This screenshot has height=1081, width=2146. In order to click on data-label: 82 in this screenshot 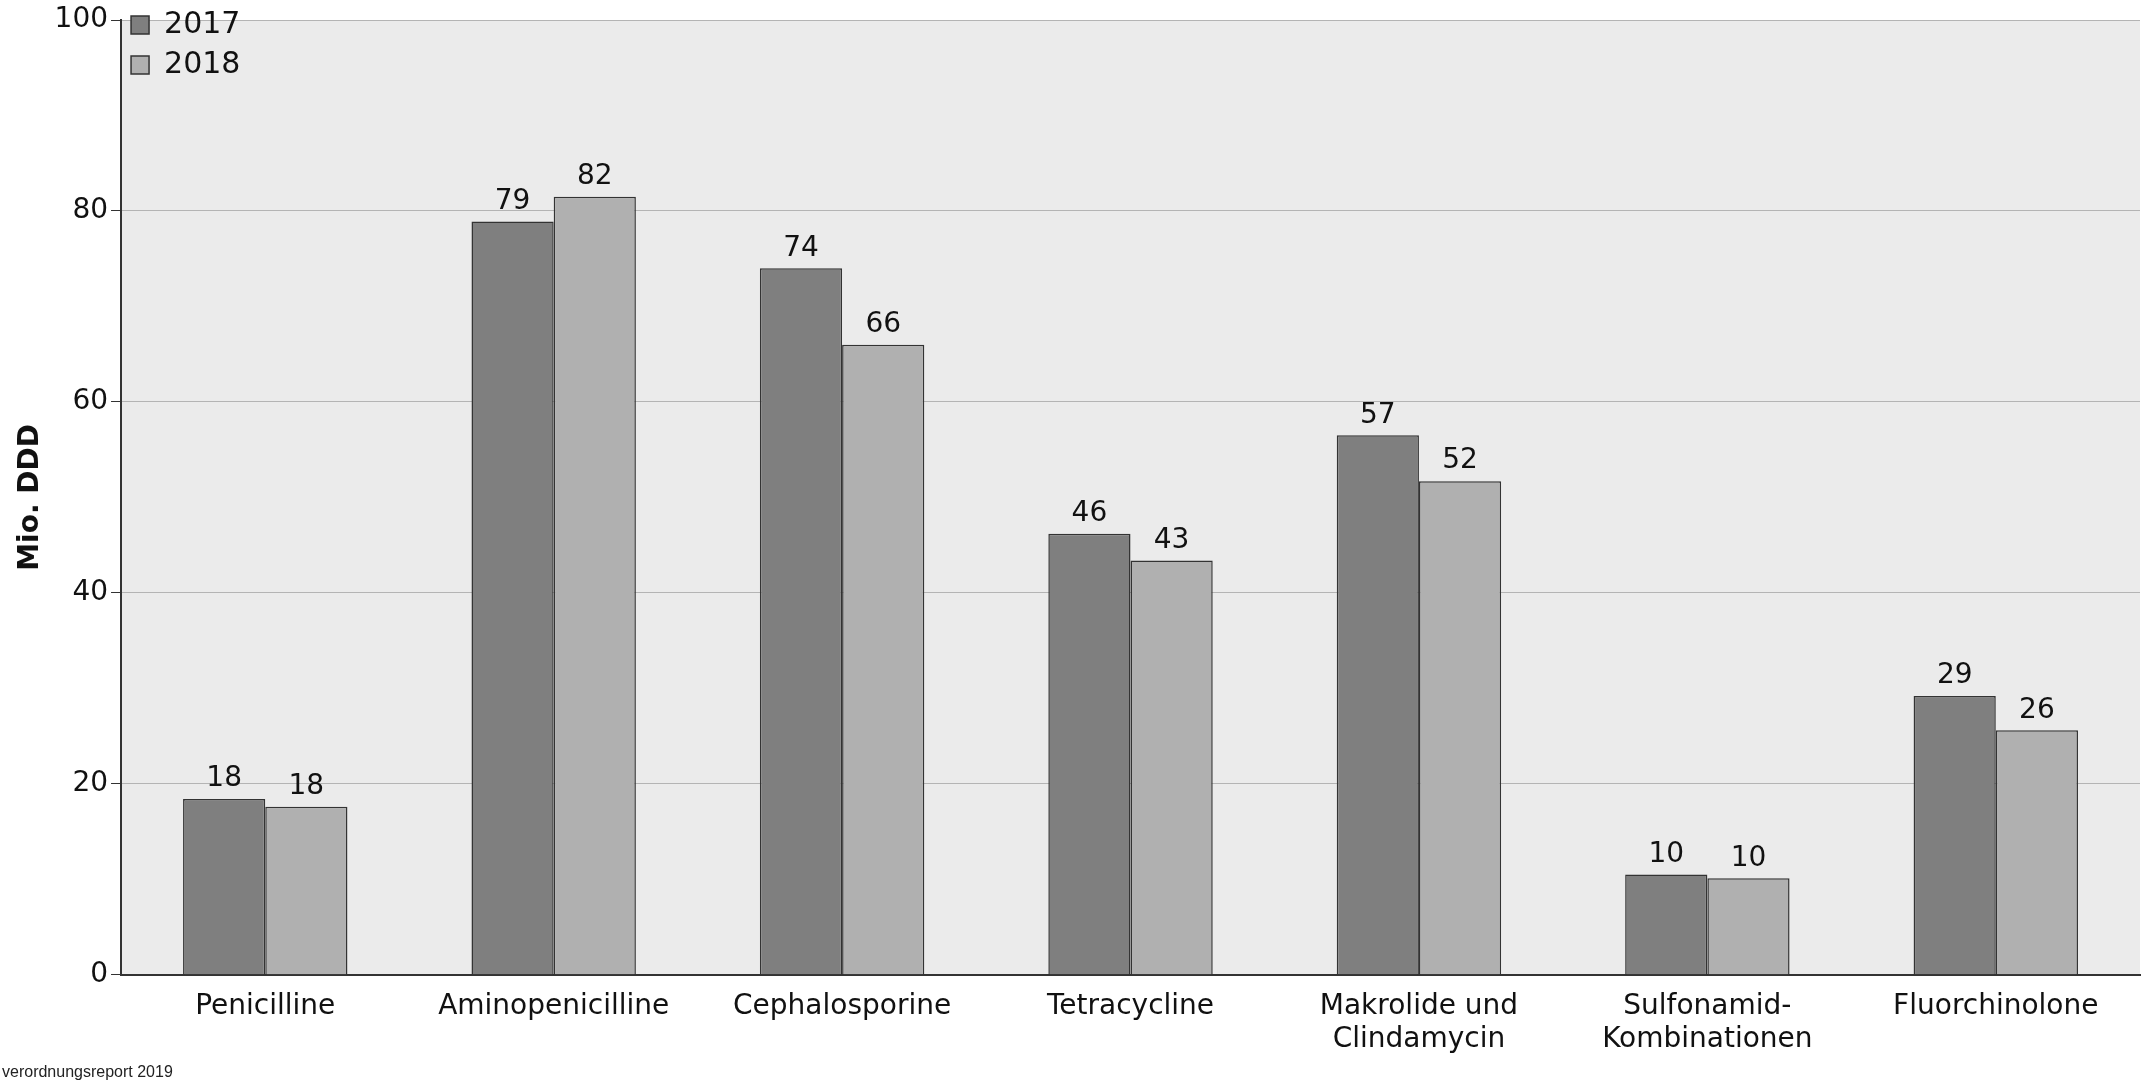, I will do `click(594, 174)`.